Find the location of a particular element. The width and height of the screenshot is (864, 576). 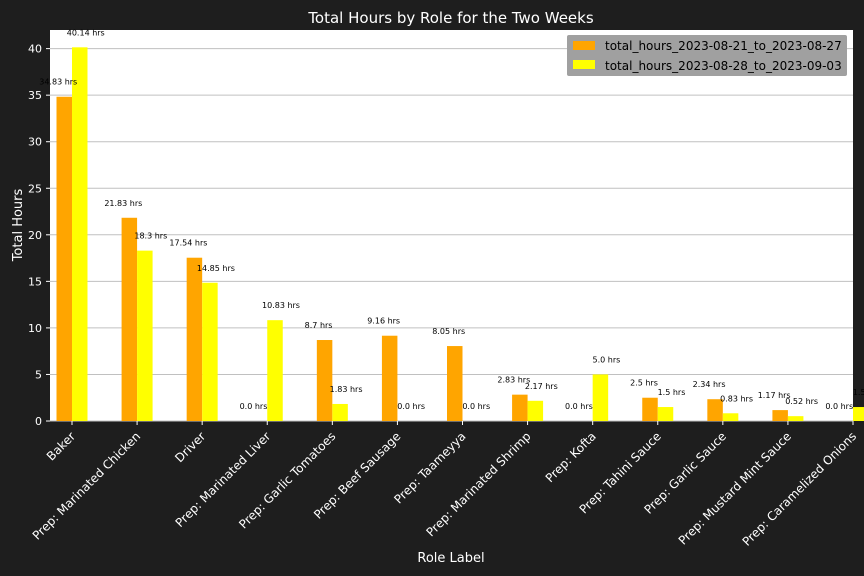

x-tick-label: Prep: Caramelized Onions is located at coordinates (800, 489).